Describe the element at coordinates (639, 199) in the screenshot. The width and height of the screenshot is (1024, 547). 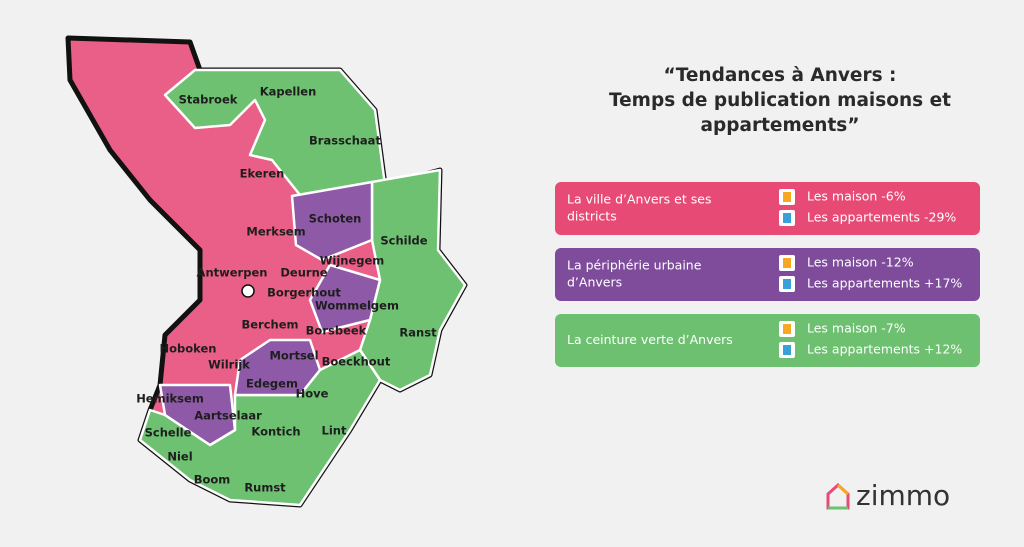
I see `card-region: La ville d’Anvers et ses` at that location.